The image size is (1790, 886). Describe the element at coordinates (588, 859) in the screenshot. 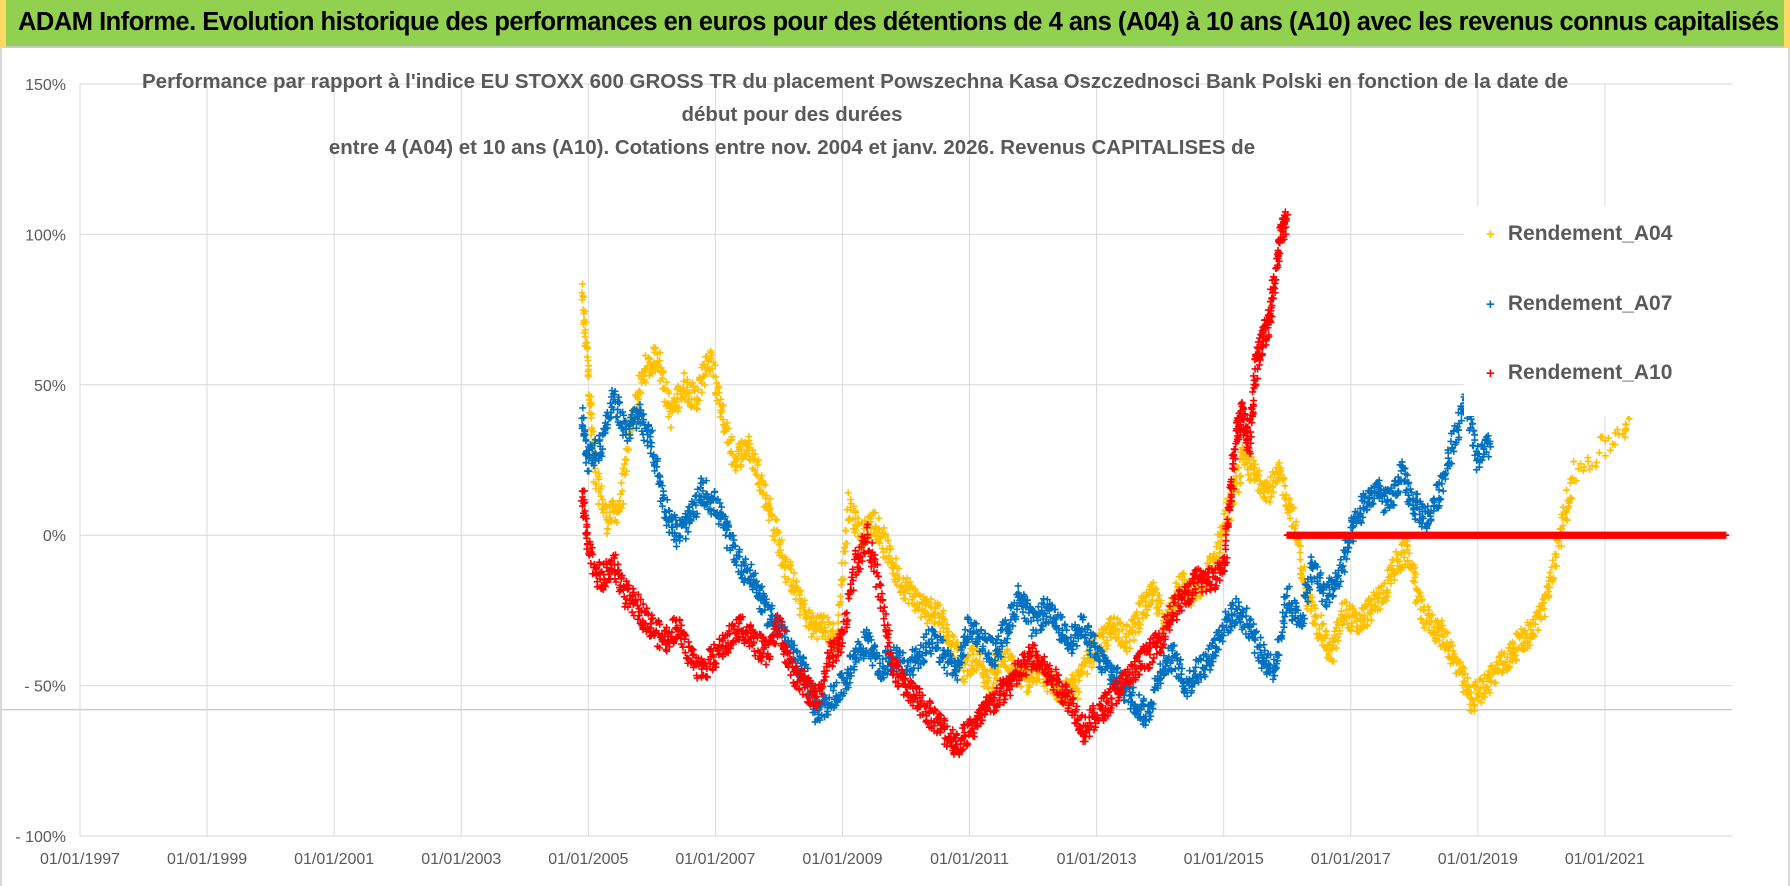

I see `x-tick-label: 01/01/2005` at that location.